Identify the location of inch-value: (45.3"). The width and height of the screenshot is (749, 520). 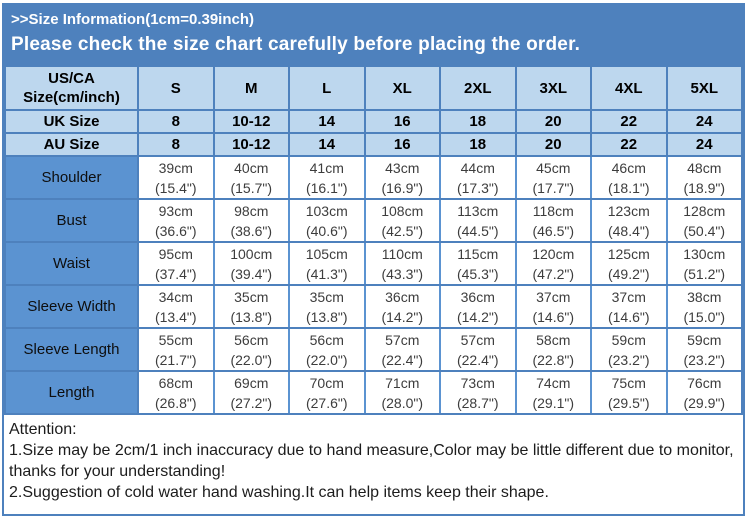
(477, 273).